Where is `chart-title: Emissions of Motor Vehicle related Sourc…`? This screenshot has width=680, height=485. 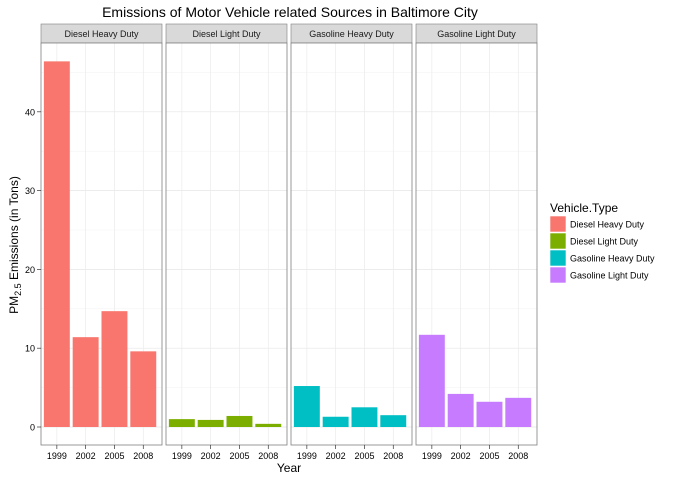
chart-title: Emissions of Motor Vehicle related Sourc… is located at coordinates (290, 12).